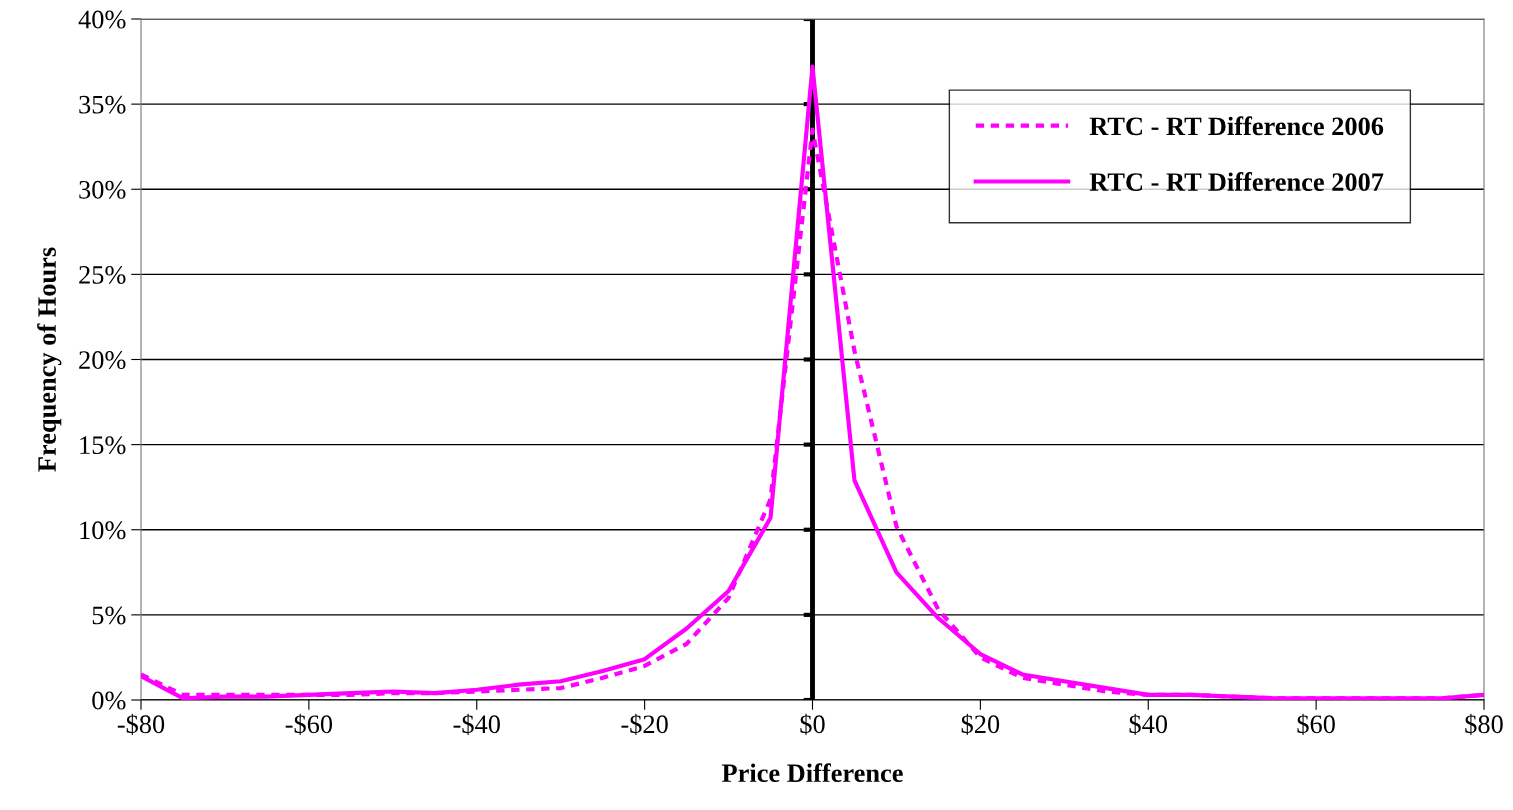 Image resolution: width=1513 pixels, height=810 pixels. What do you see at coordinates (102, 274) in the screenshot?
I see `y-tick-label: 25%` at bounding box center [102, 274].